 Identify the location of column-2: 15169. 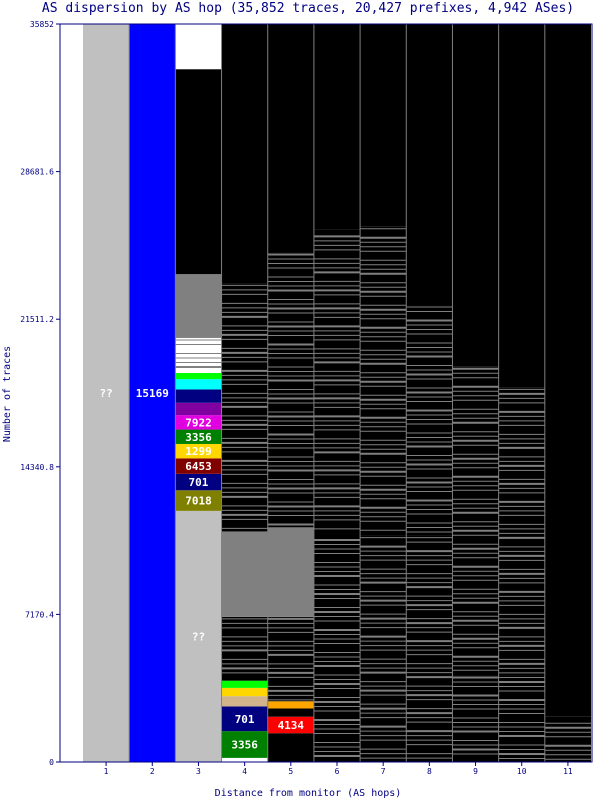
(152, 393).